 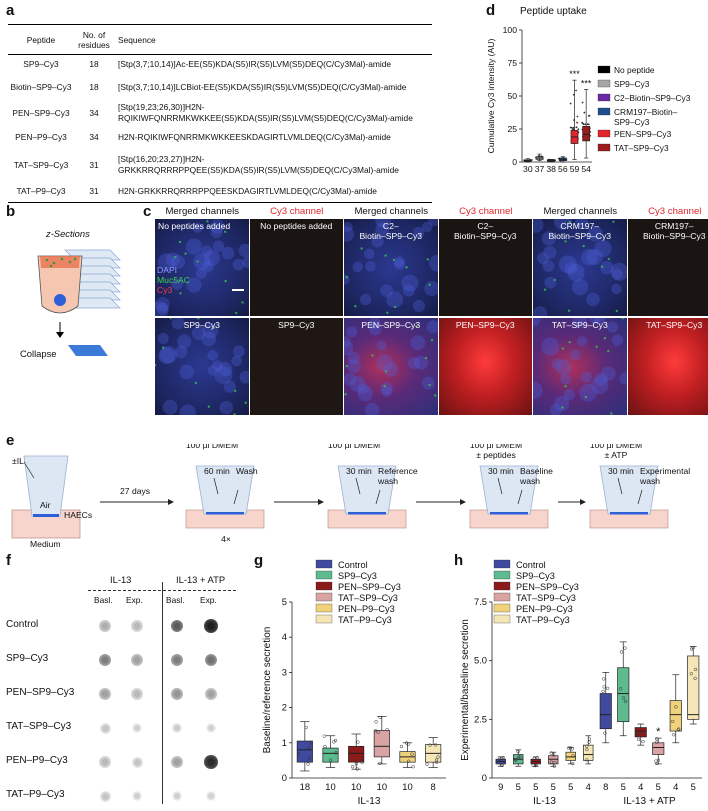 I want to click on table-cell-peptide: PEN–P9–Cy3, so click(x=41, y=137).